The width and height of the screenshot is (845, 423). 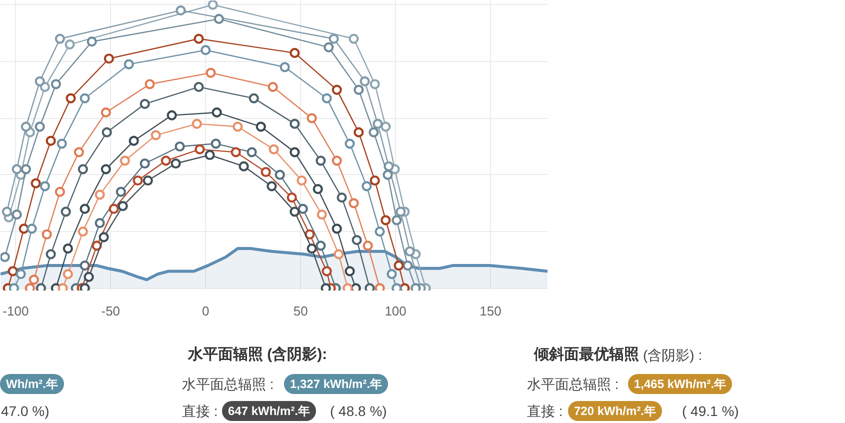 What do you see at coordinates (336, 384) in the screenshot?
I see `text: 1,327 kWh/m².年` at bounding box center [336, 384].